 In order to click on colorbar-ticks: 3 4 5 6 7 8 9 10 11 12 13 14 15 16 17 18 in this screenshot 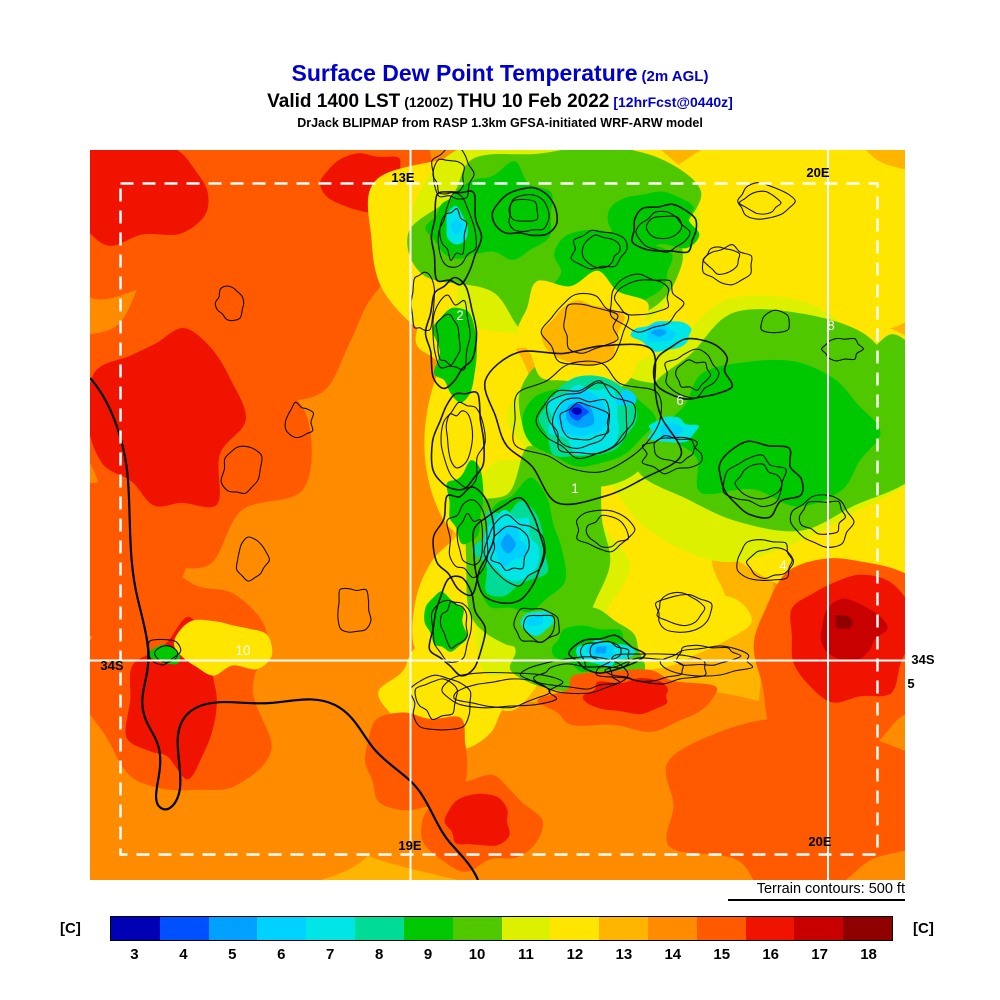, I will do `click(501, 955)`.